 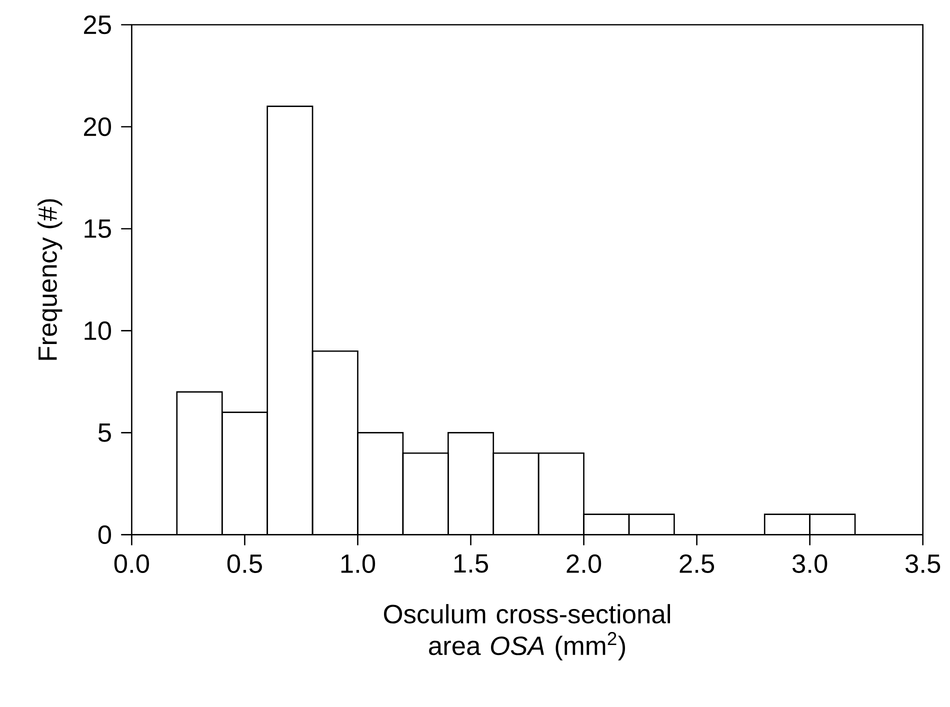 What do you see at coordinates (358, 564) in the screenshot?
I see `x-tick-label: 1.0` at bounding box center [358, 564].